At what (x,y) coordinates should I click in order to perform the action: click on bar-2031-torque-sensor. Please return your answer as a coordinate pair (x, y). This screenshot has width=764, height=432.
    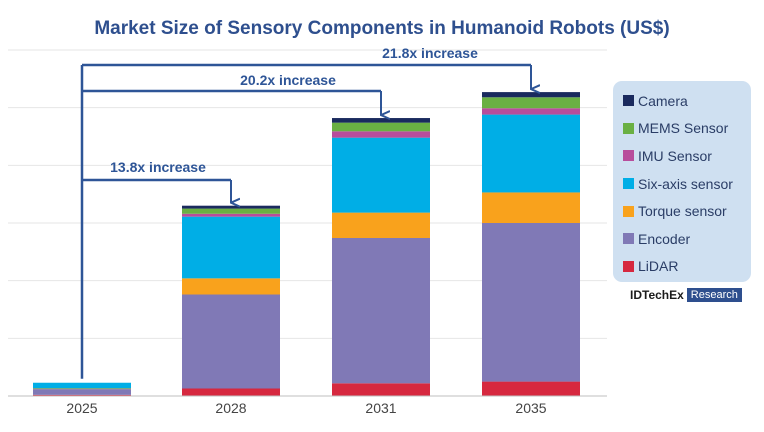
    Looking at the image, I should click on (381, 225).